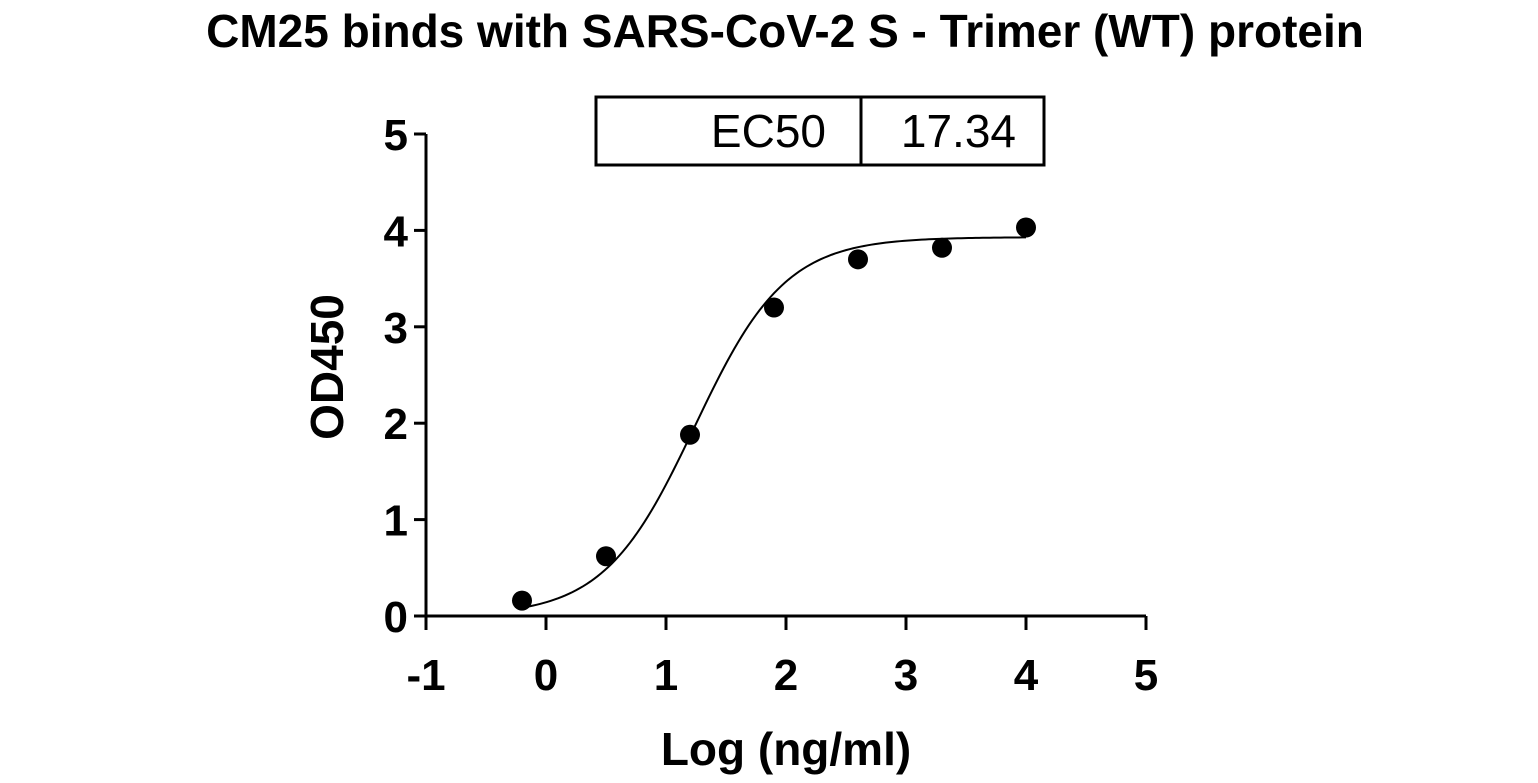  Describe the element at coordinates (396, 521) in the screenshot. I see `y-tick-label: 1` at that location.